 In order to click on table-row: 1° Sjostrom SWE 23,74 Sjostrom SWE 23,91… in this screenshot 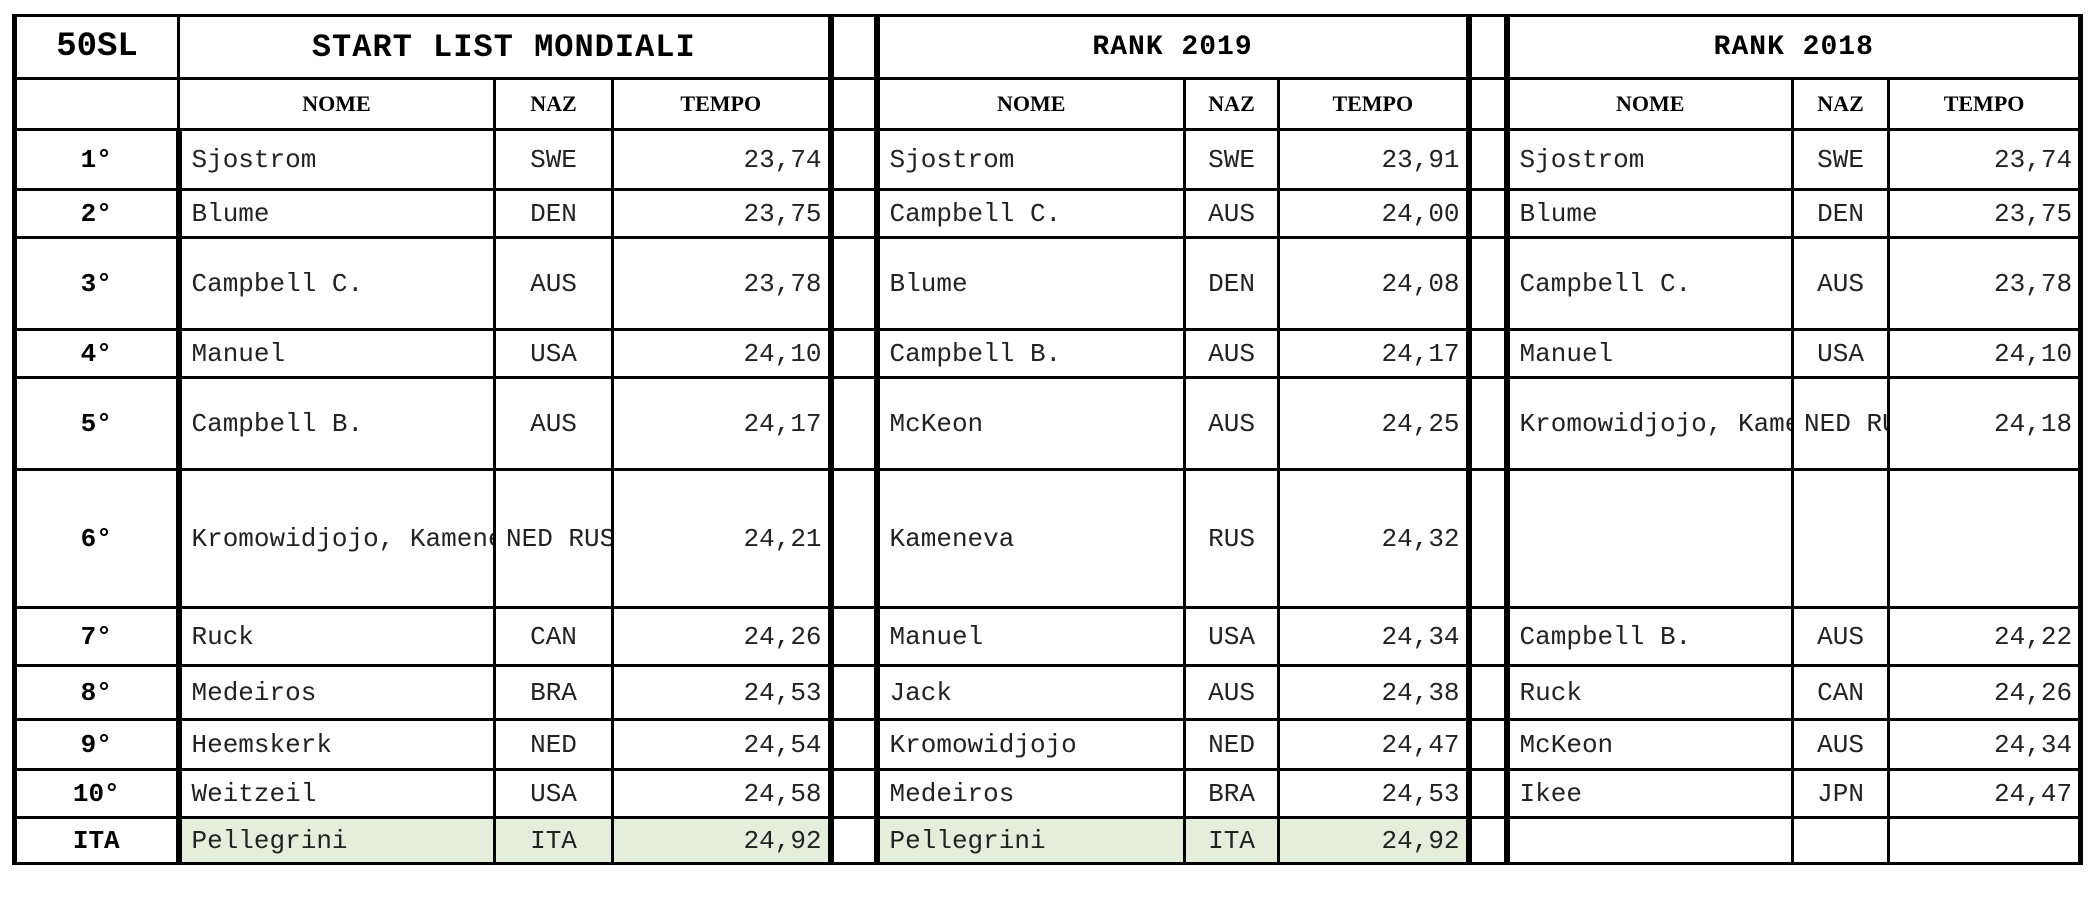, I will do `click(1048, 159)`.